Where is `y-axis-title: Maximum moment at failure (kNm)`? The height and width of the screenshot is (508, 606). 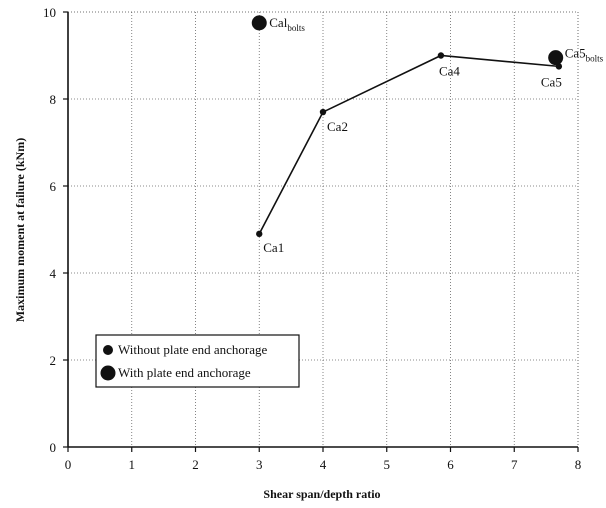 y-axis-title: Maximum moment at failure (kNm) is located at coordinates (20, 230).